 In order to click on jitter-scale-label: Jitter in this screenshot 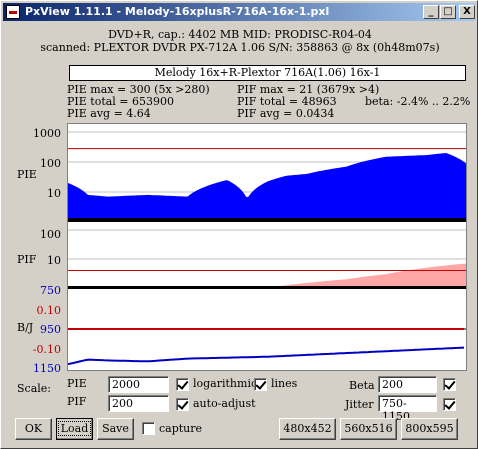, I will do `click(359, 404)`.